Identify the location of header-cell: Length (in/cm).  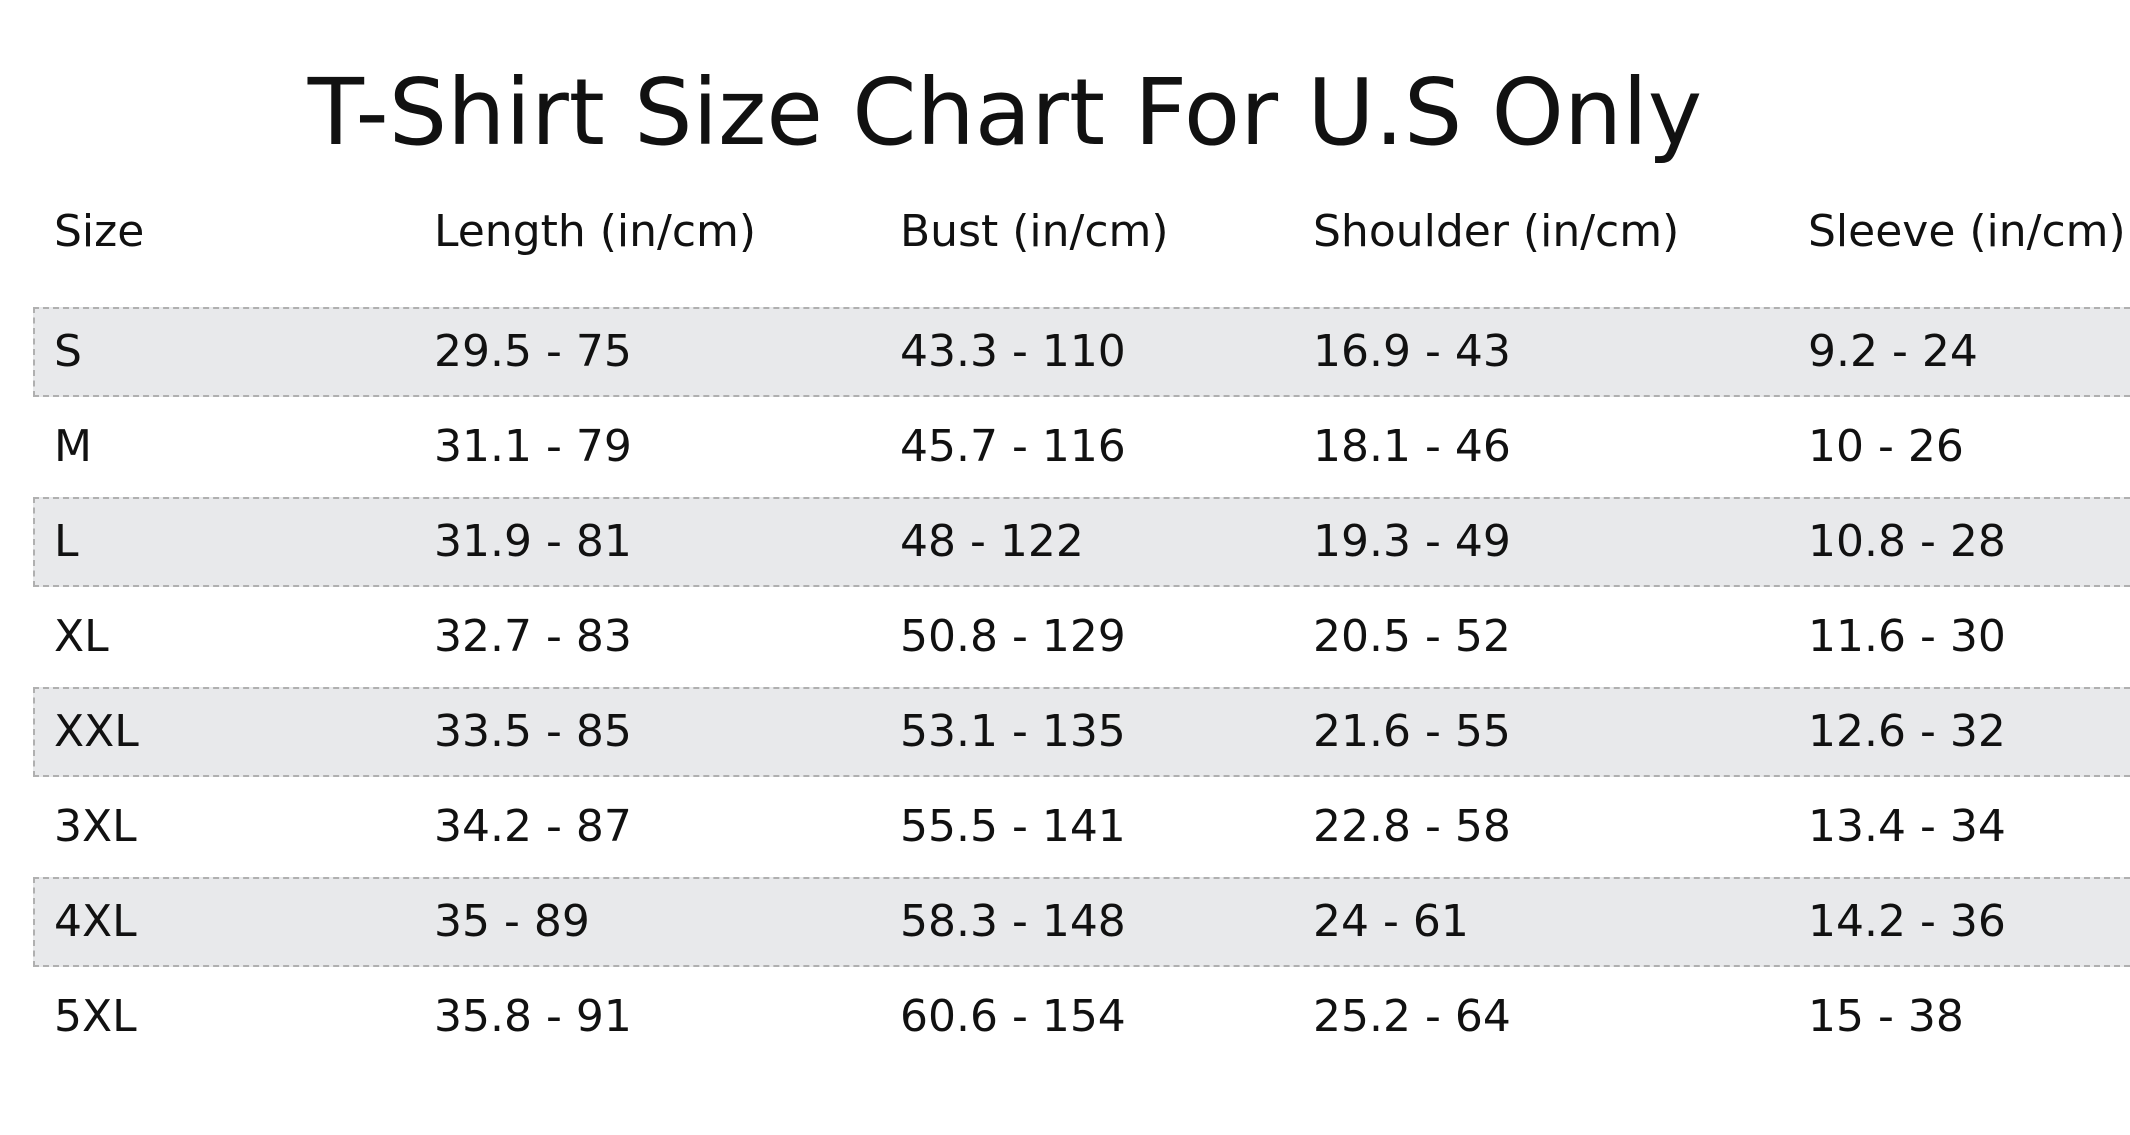
(595, 231).